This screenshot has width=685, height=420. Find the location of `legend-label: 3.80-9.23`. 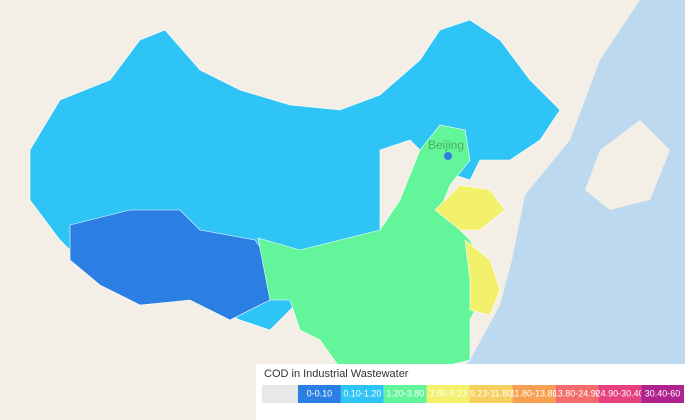

legend-label: 3.80-9.23 is located at coordinates (448, 393).